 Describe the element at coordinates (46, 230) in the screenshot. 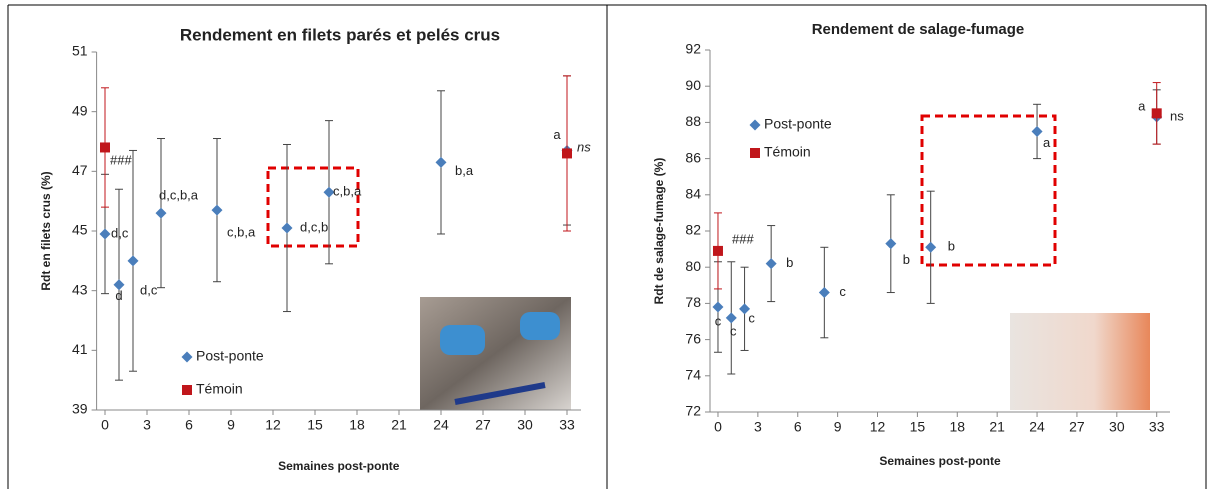

I see `y-axis-title: Rdt en filets crus (%)` at that location.